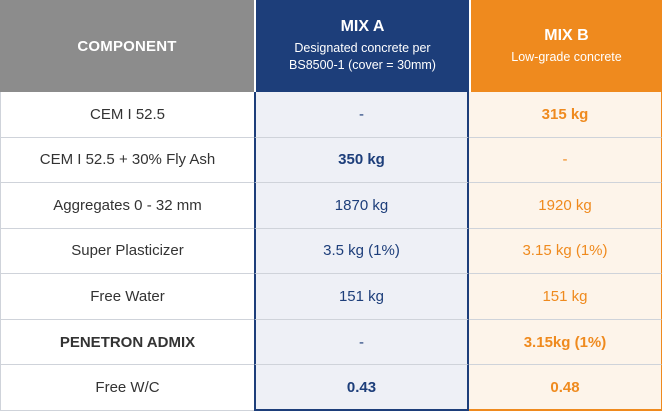 This screenshot has height=411, width=662. What do you see at coordinates (361, 251) in the screenshot?
I see `row-plasticizer-mix-a: 3.5 kg (1%)` at bounding box center [361, 251].